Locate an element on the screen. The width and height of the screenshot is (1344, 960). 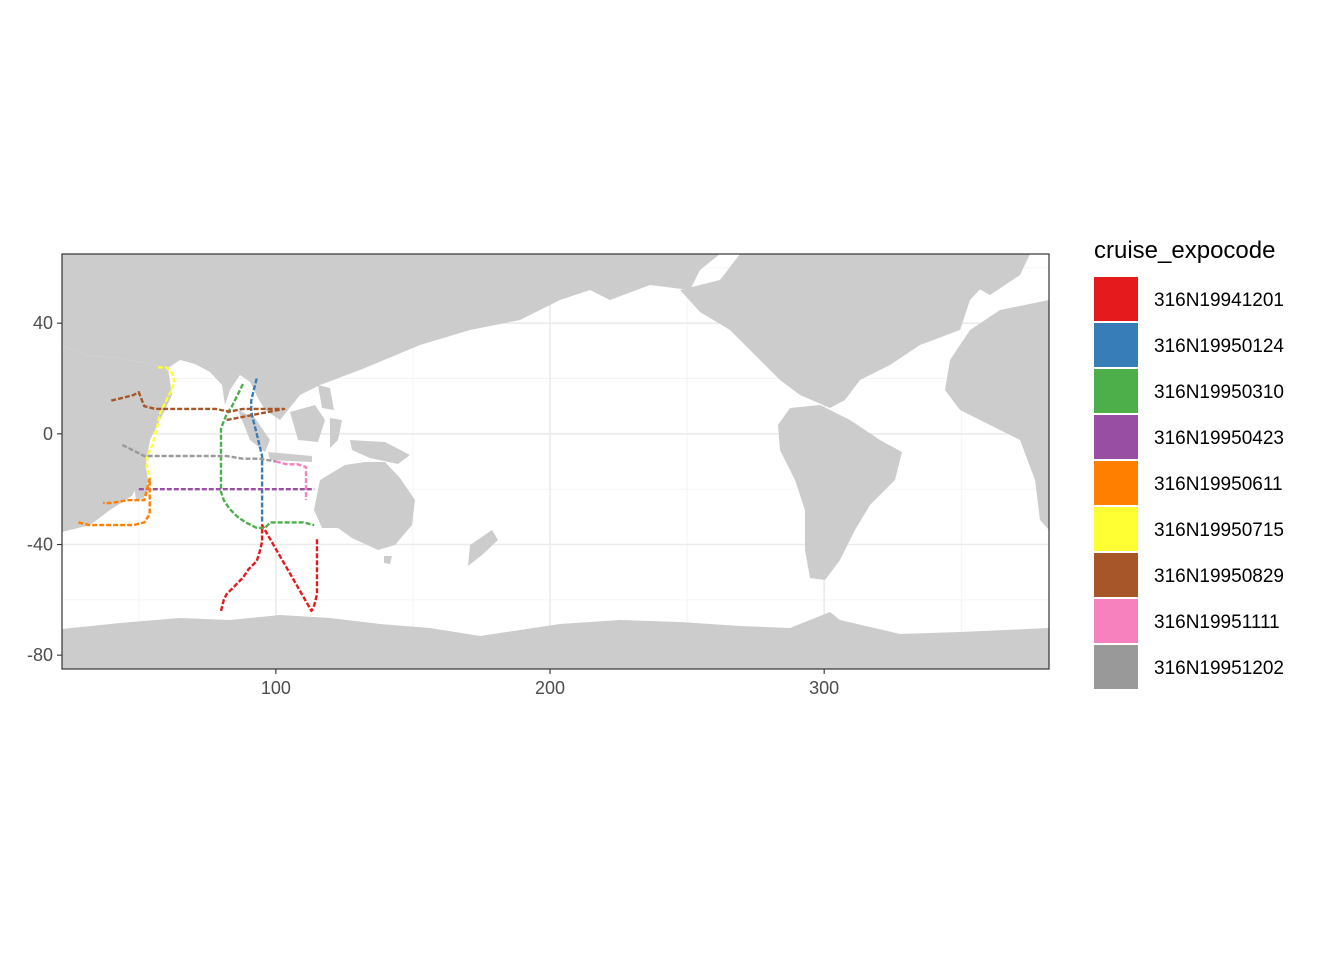
y-tick-label-3: -80 is located at coordinates (40, 655).